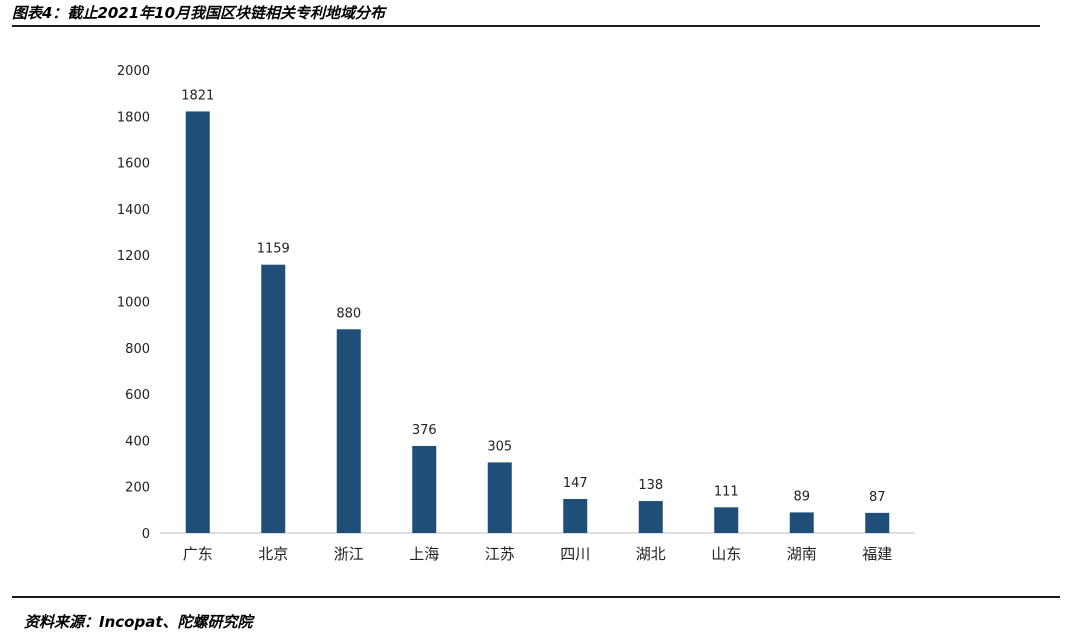 This screenshot has height=636, width=1080. I want to click on y-tick-label: 1800, so click(133, 117).